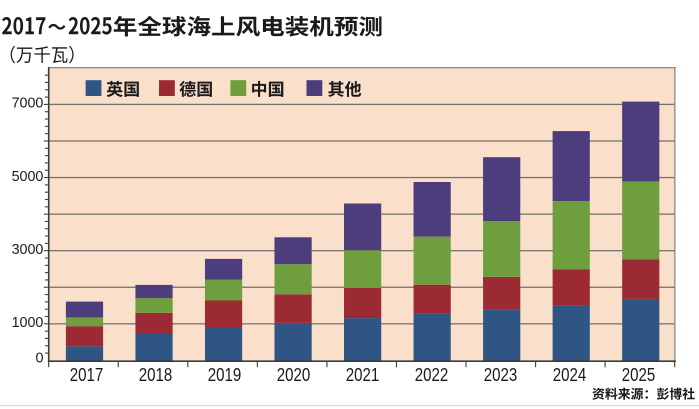  Describe the element at coordinates (570, 375) in the screenshot. I see `svg-text: 2024` at that location.